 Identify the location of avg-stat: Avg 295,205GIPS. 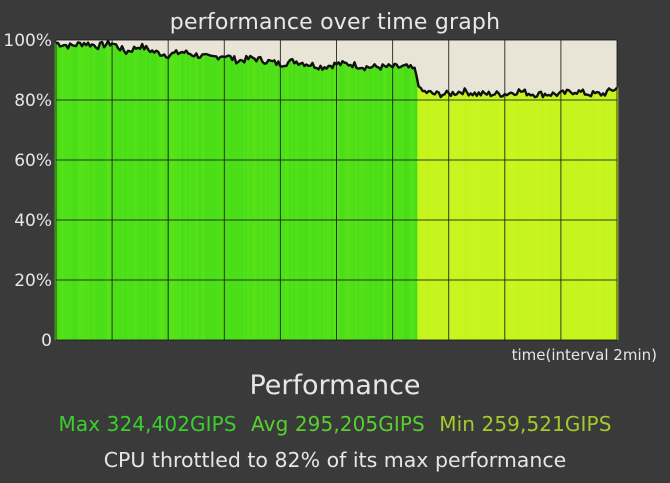
(338, 424).